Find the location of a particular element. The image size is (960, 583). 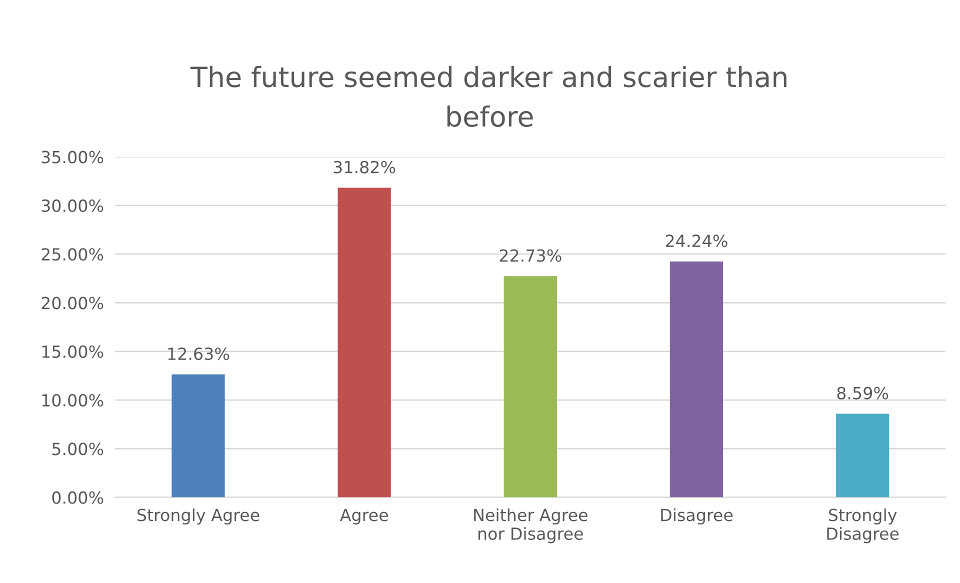

data-label: 8.59% is located at coordinates (862, 393).